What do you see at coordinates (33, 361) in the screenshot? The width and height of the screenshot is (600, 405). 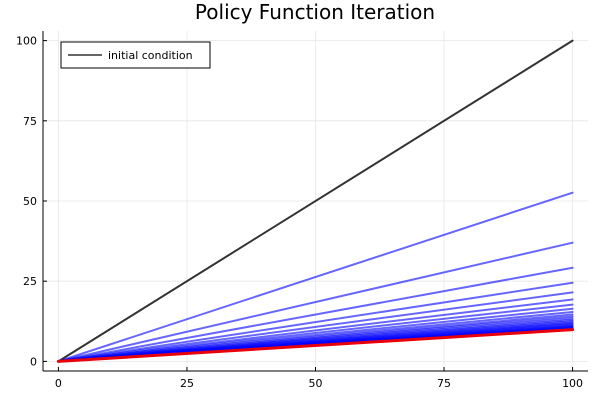 I see `y-tick-label: 0` at bounding box center [33, 361].